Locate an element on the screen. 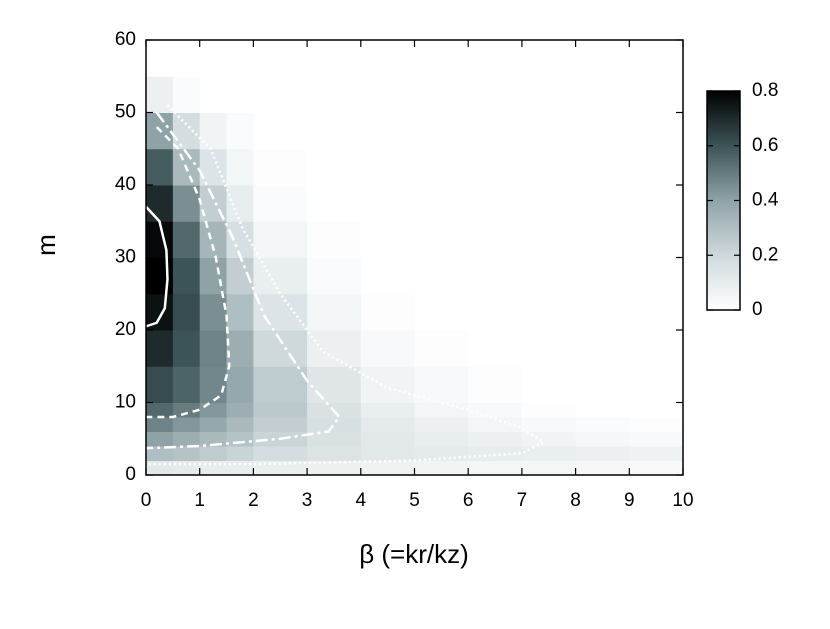 This screenshot has height=629, width=830. x-tick-label: 2 is located at coordinates (253, 500).